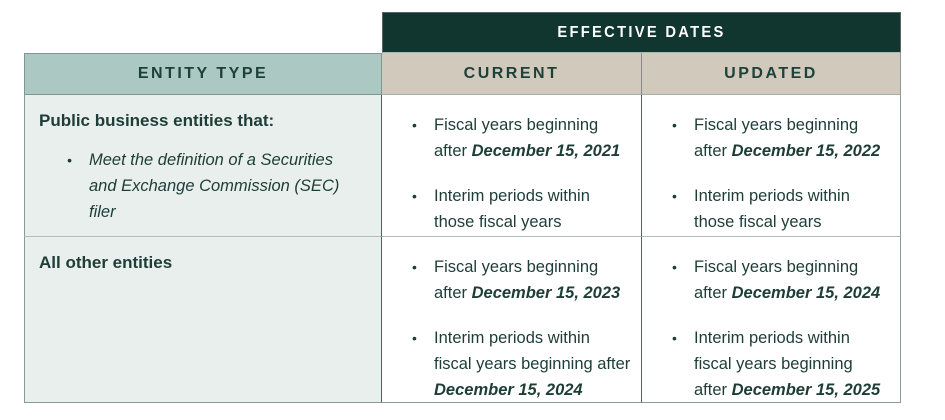 This screenshot has width=945, height=420. I want to click on effective-date: December 15, 2023, so click(546, 293).